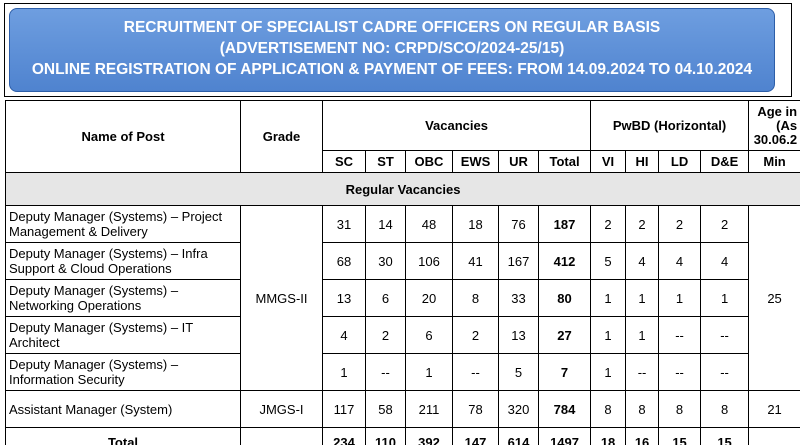 The image size is (800, 445). Describe the element at coordinates (344, 409) in the screenshot. I see `value-cell: 117` at that location.